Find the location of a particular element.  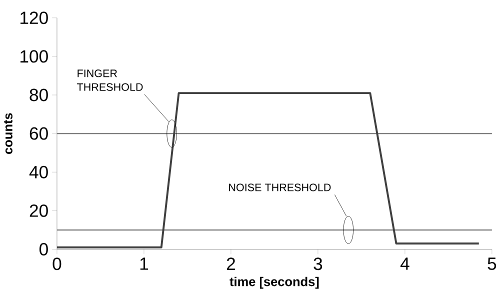

y-tick-label: 100 is located at coordinates (34, 56).